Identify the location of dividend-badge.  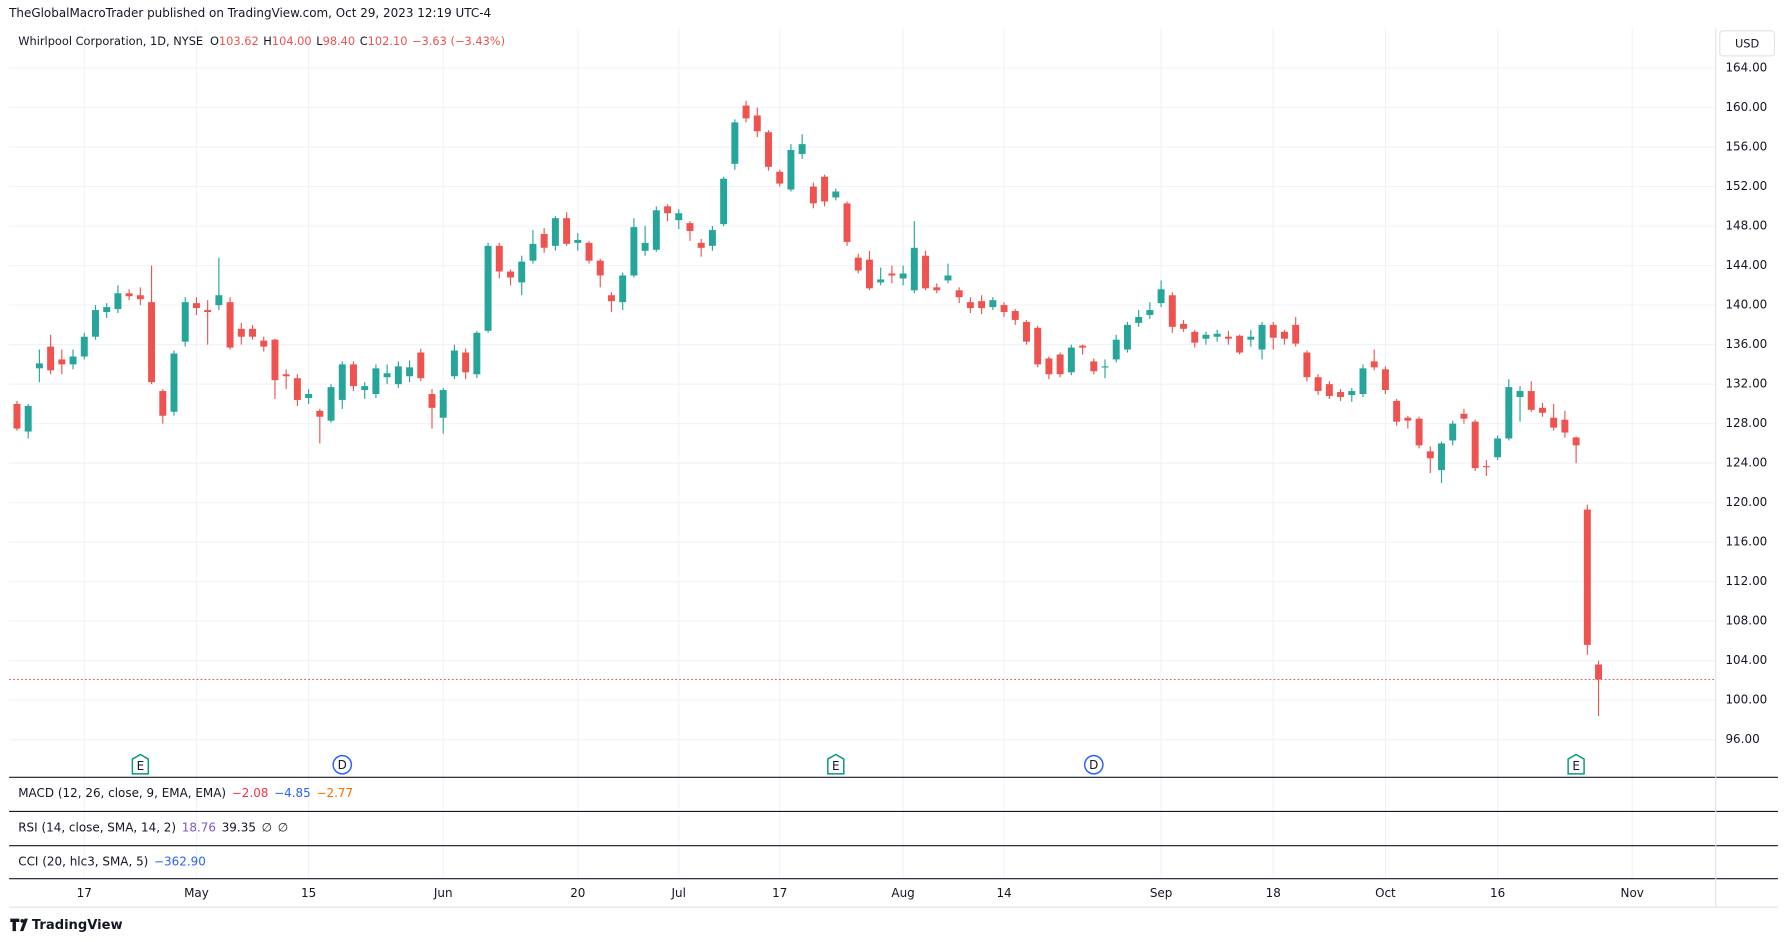
(1093, 764).